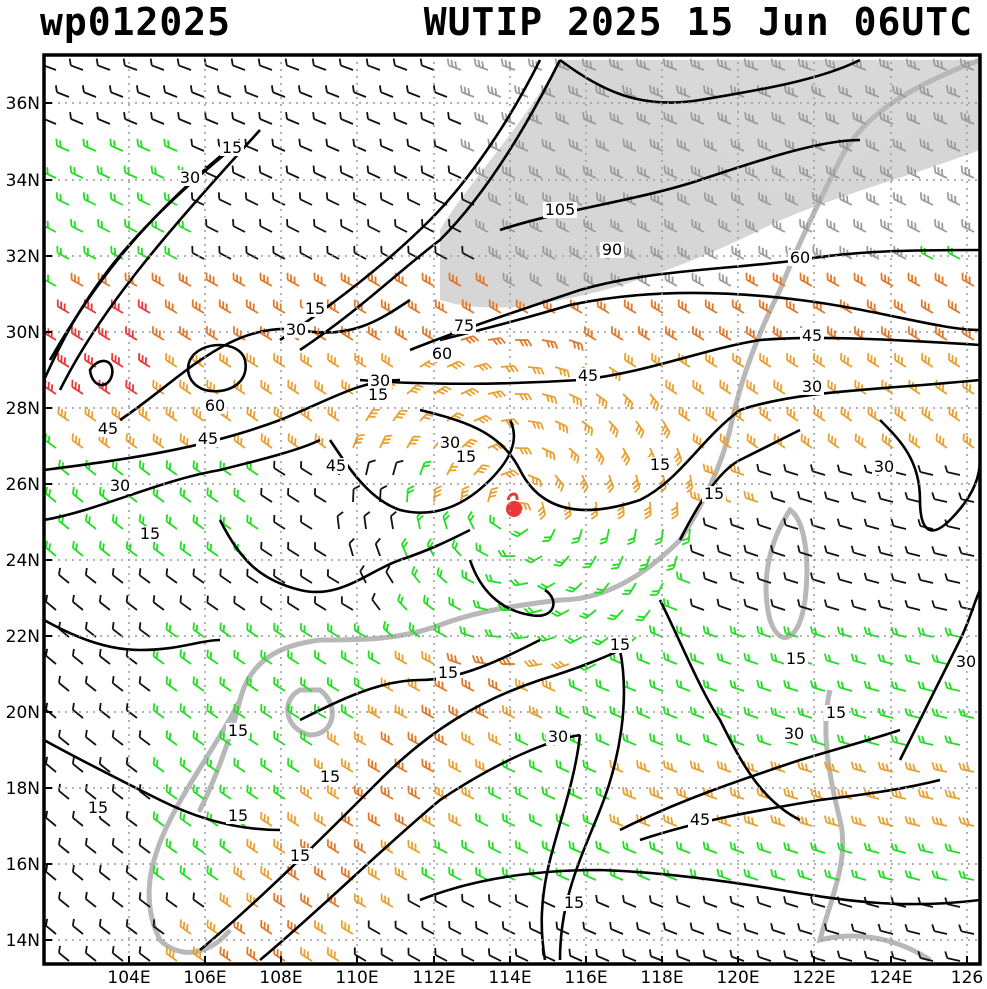 This screenshot has height=989, width=987. What do you see at coordinates (23, 333) in the screenshot?
I see `lat-tick-label: 30N` at bounding box center [23, 333].